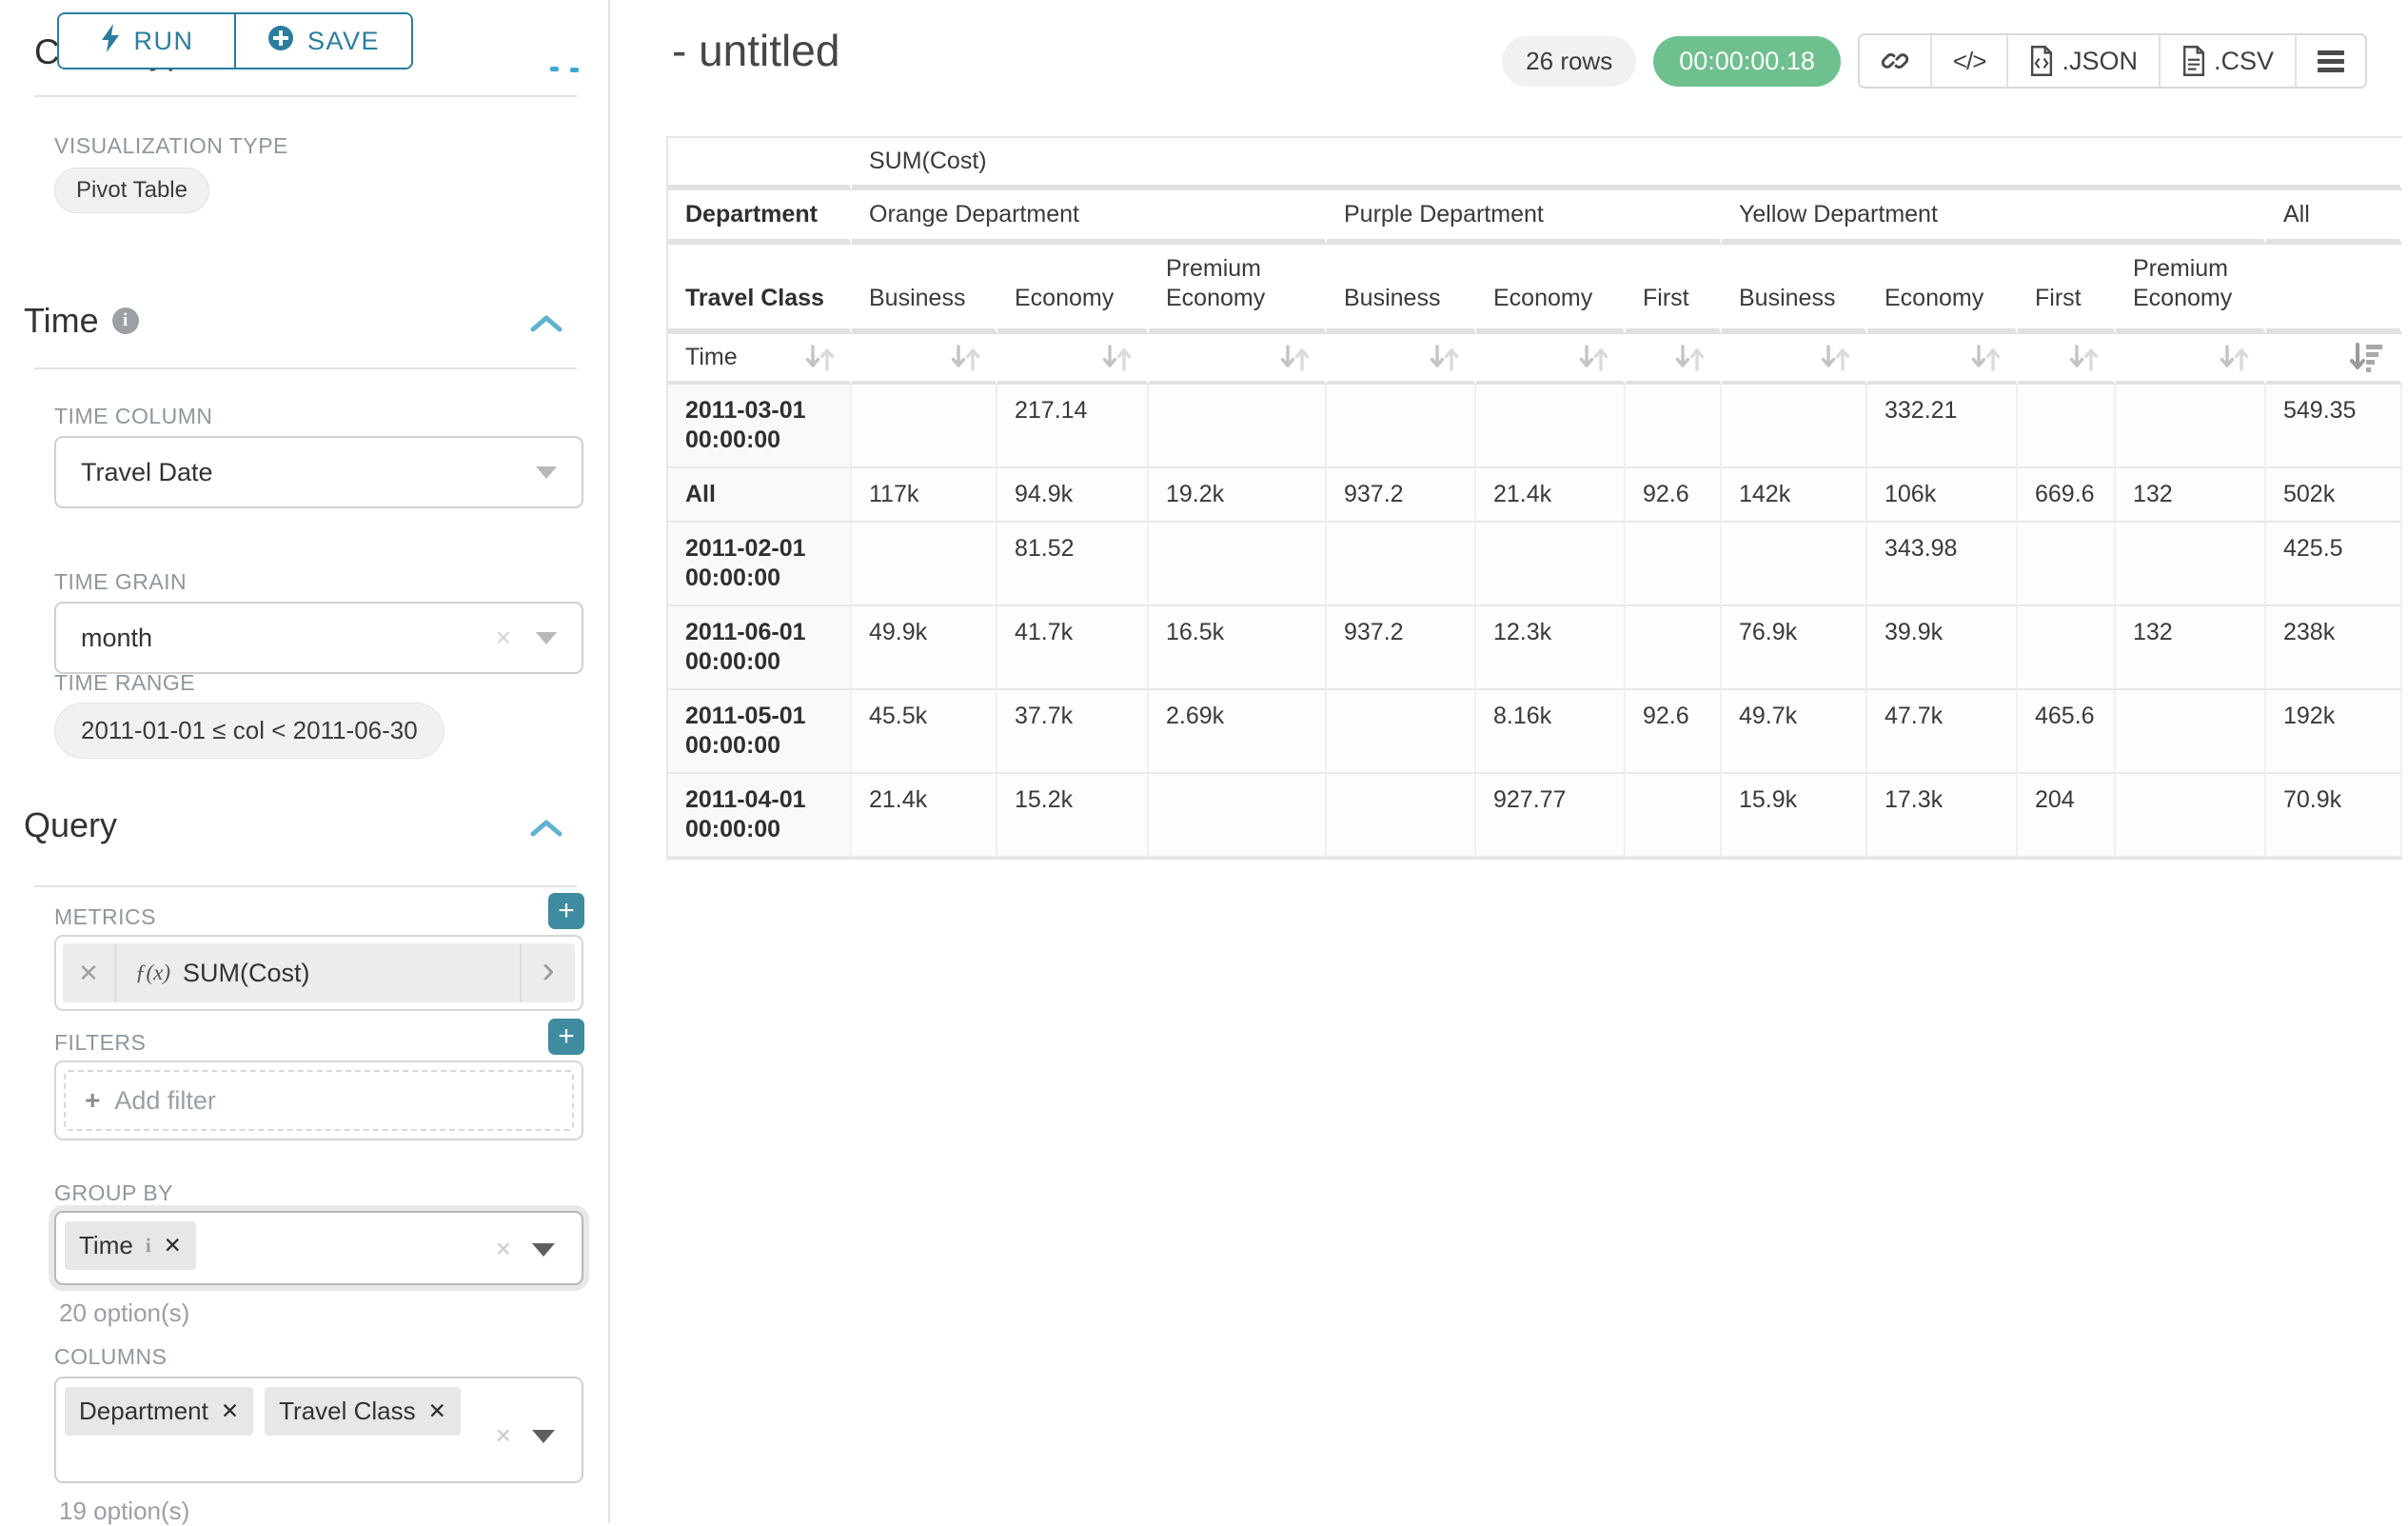 The height and width of the screenshot is (1526, 2408). What do you see at coordinates (1942, 564) in the screenshot?
I see `value-cell: 343.98` at bounding box center [1942, 564].